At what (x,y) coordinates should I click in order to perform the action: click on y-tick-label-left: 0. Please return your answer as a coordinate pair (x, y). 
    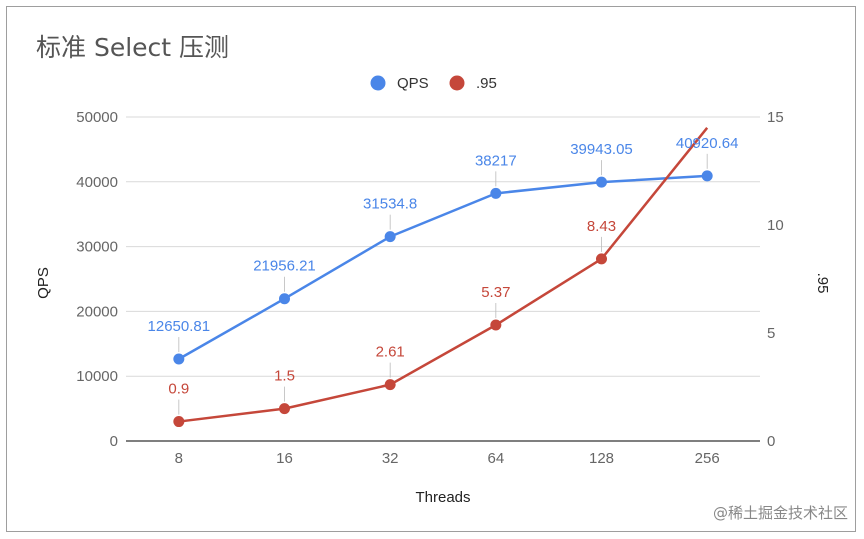
    Looking at the image, I should click on (114, 441).